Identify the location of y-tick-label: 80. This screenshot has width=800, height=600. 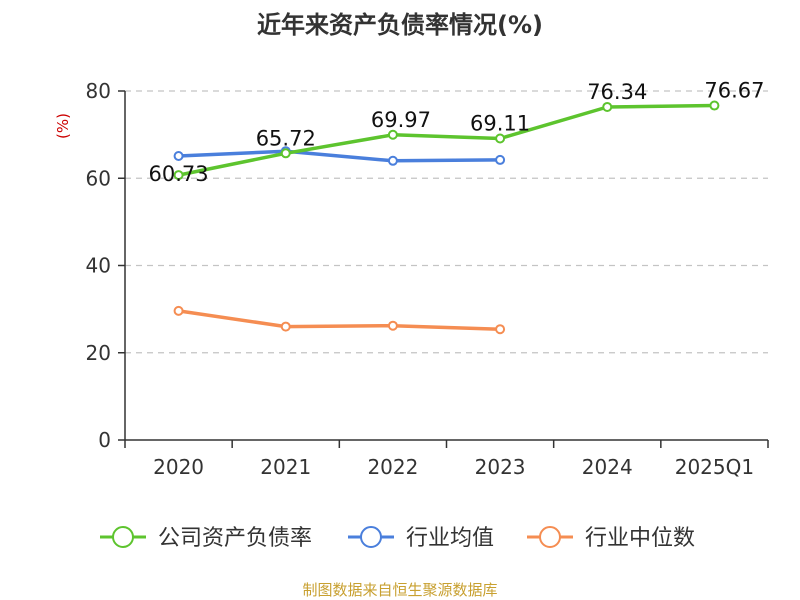
(98, 91).